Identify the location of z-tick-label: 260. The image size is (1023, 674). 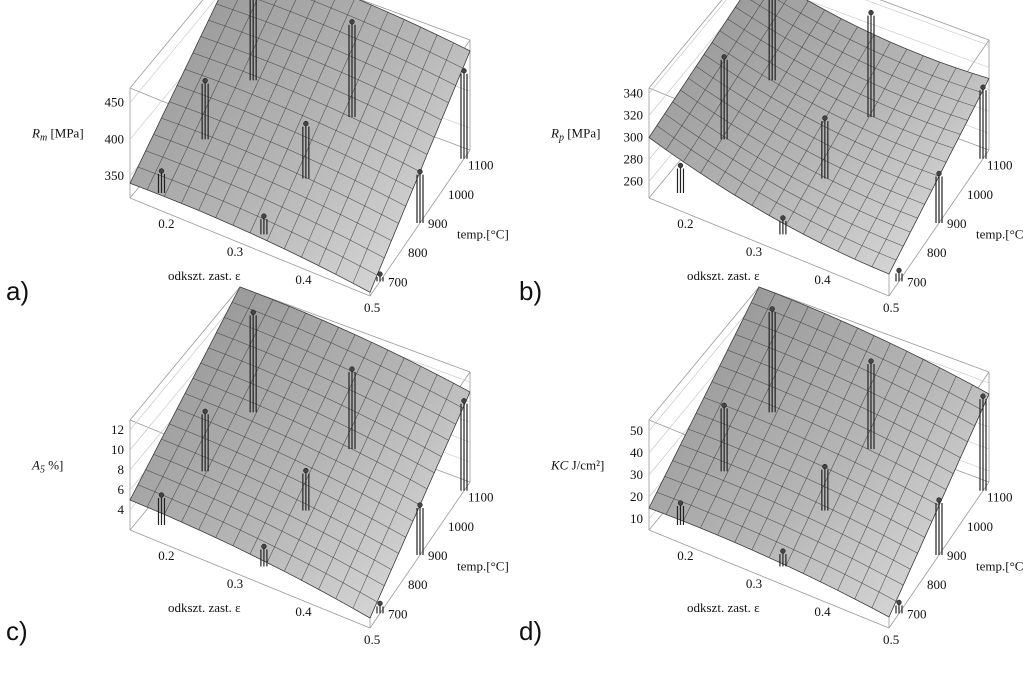
(634, 181).